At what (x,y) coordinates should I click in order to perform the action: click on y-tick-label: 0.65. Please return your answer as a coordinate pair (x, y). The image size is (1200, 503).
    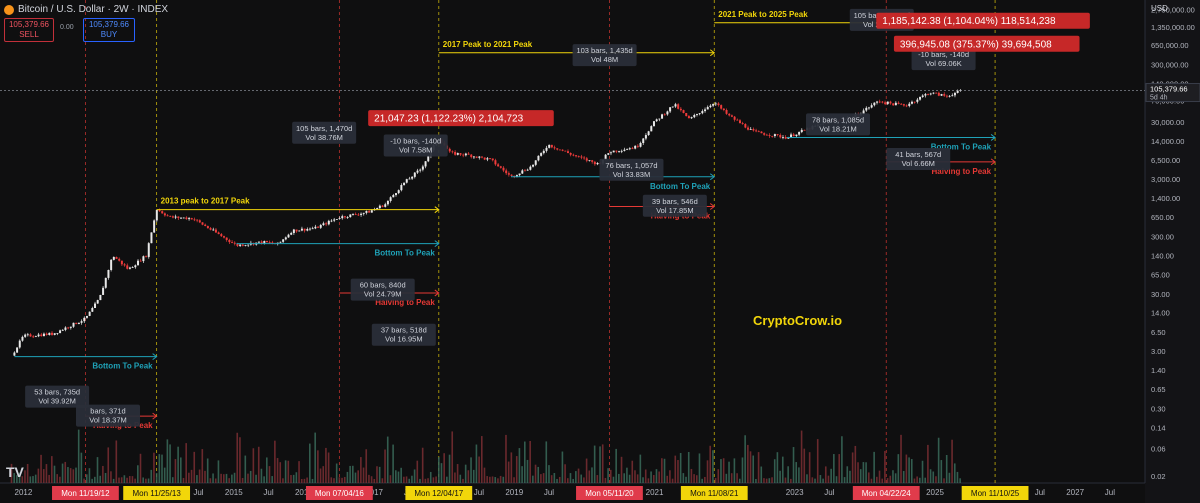
    Looking at the image, I should click on (1158, 389).